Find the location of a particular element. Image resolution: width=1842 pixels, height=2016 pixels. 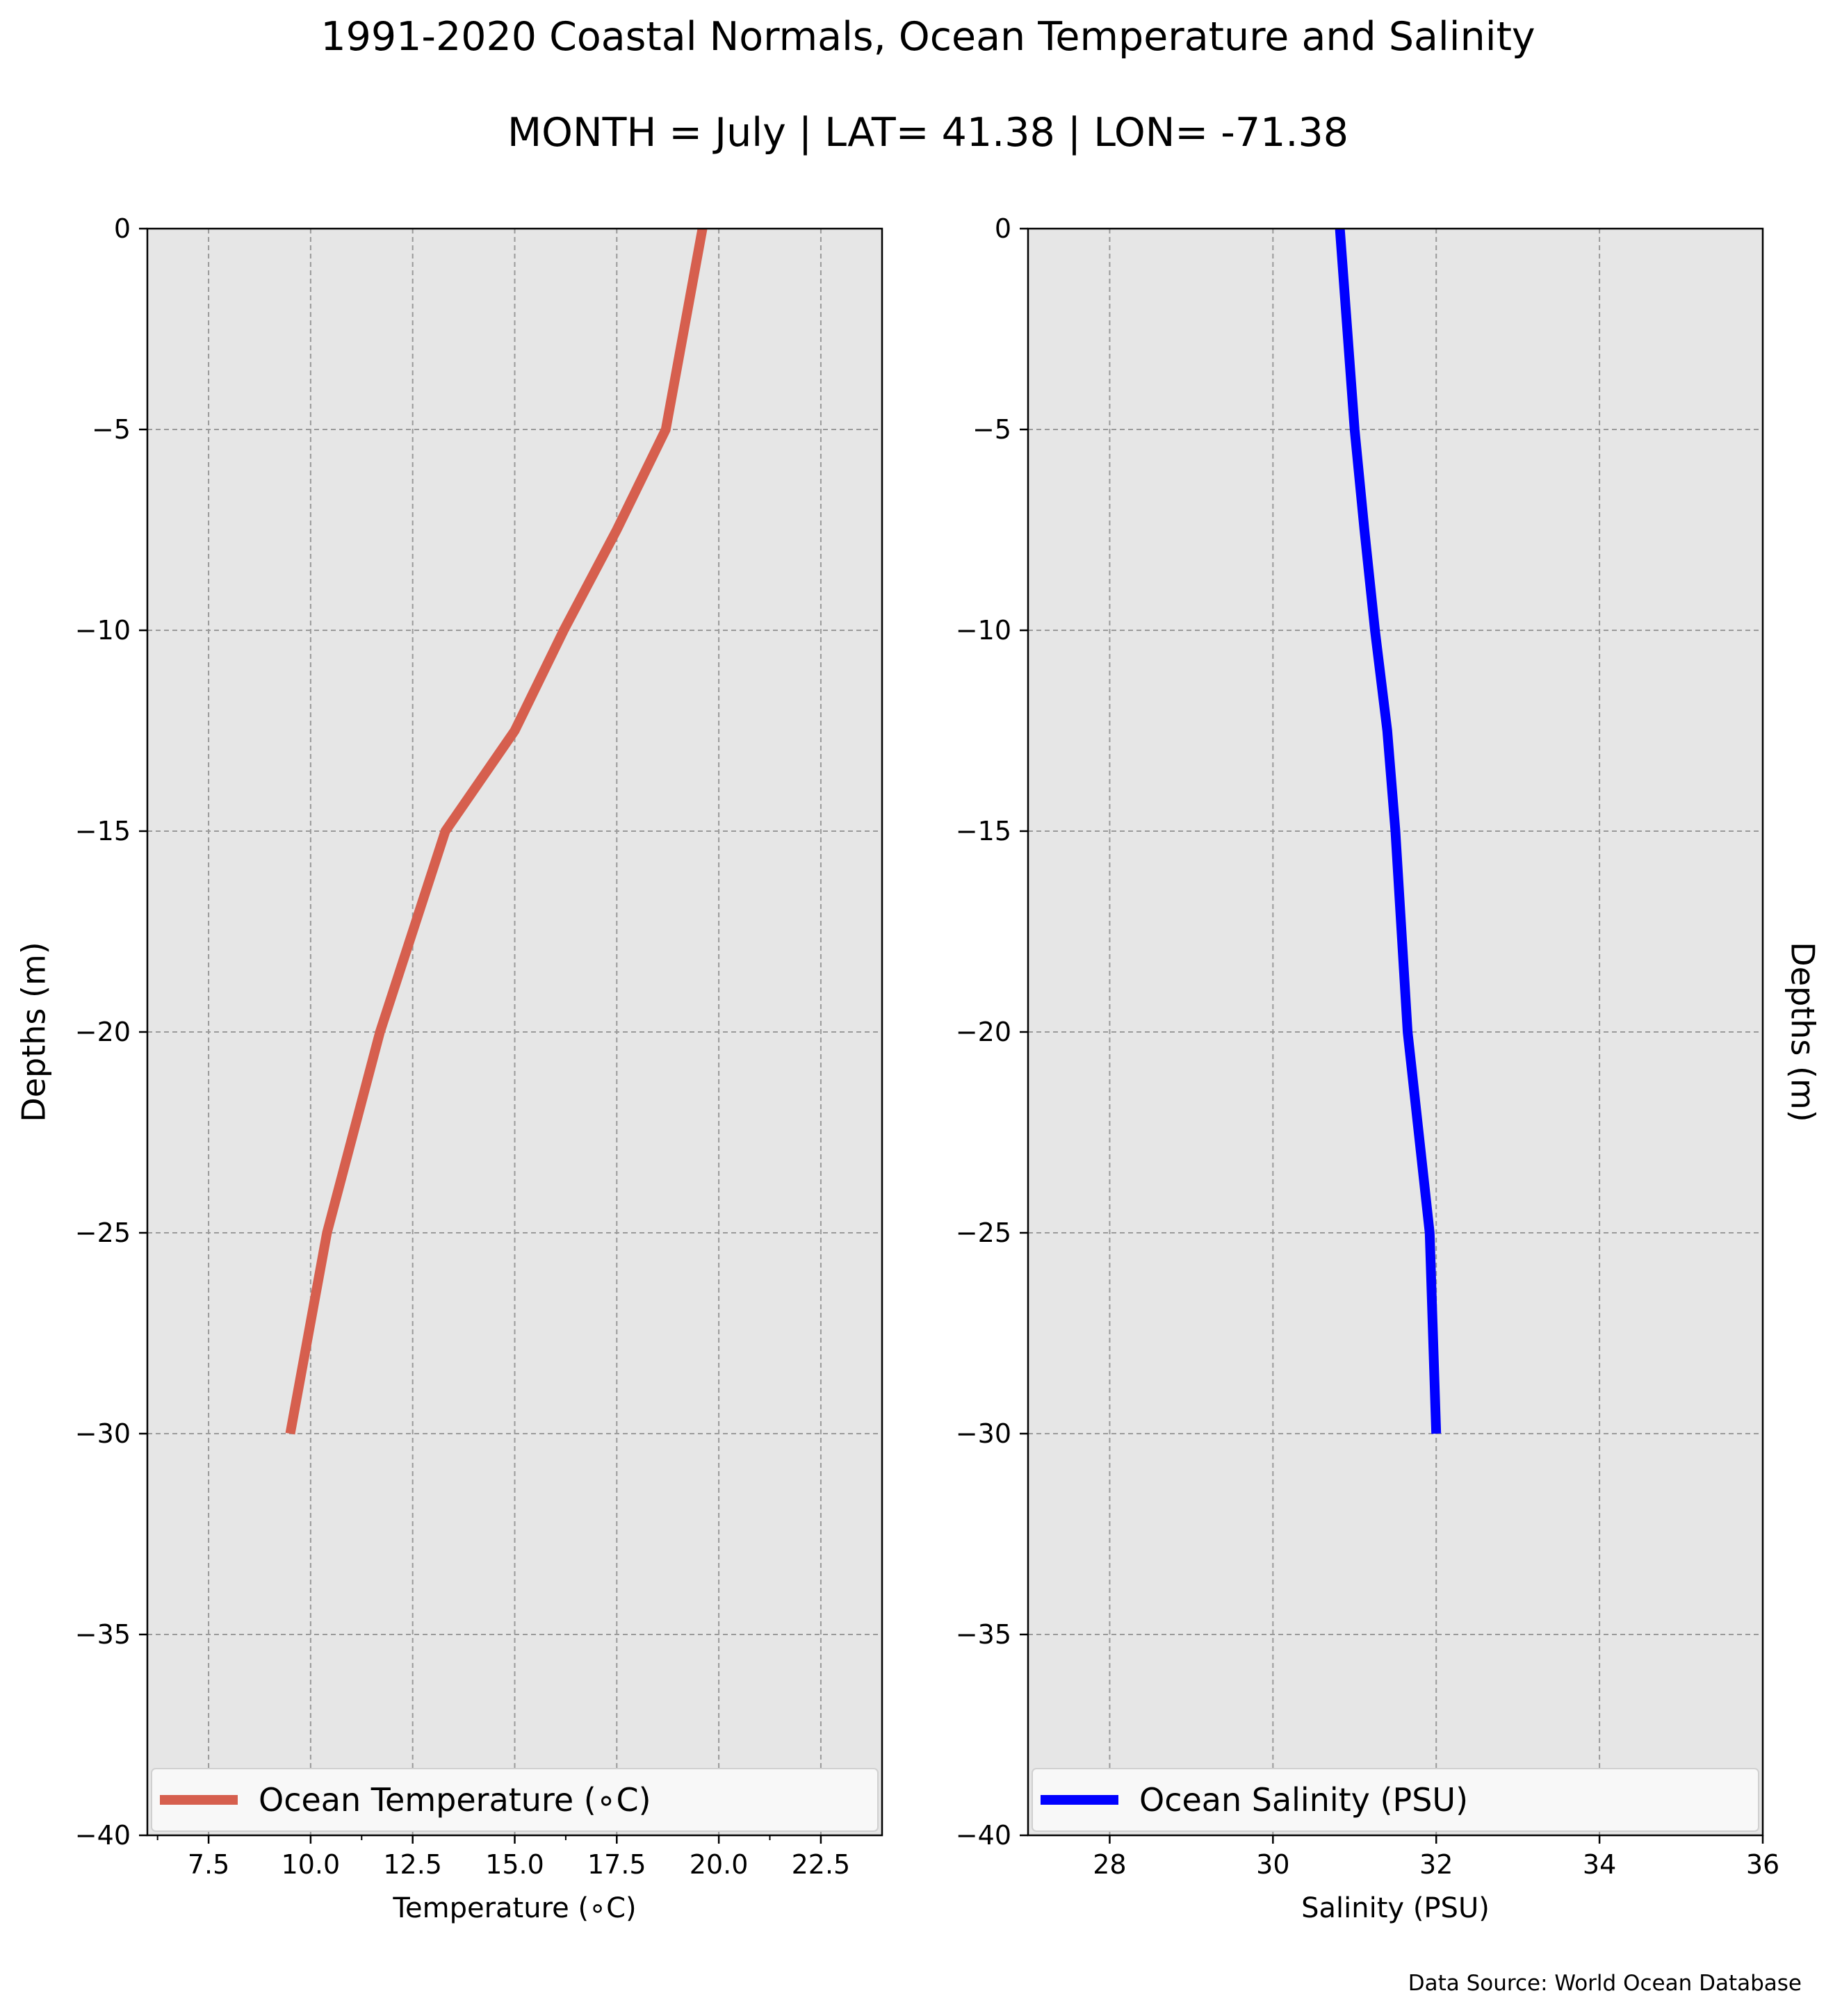

temperature-y-tick-label: 0 is located at coordinates (123, 228).